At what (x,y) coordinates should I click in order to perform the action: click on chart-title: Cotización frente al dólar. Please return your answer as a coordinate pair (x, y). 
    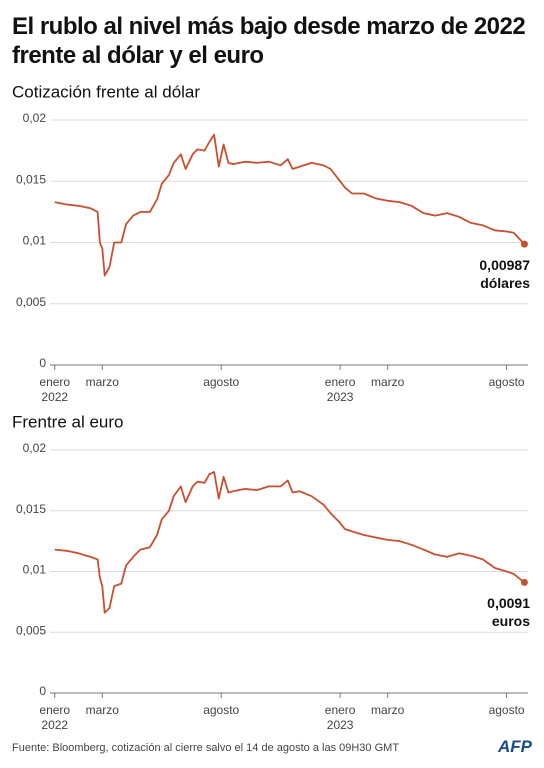
    Looking at the image, I should click on (106, 91).